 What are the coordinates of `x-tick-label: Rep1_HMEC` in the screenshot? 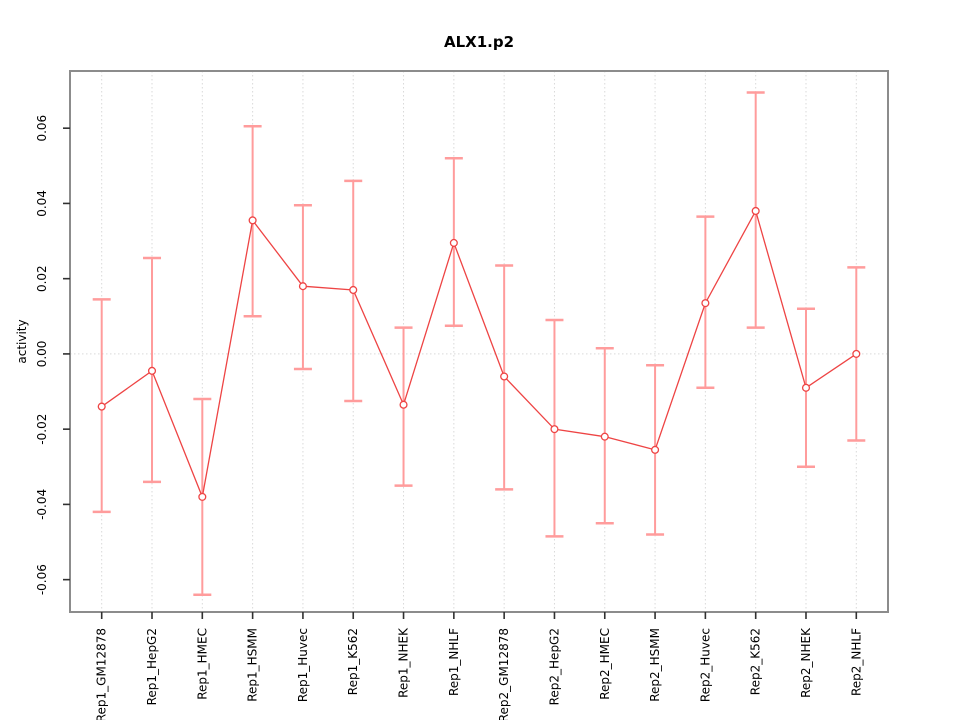 It's located at (202, 664).